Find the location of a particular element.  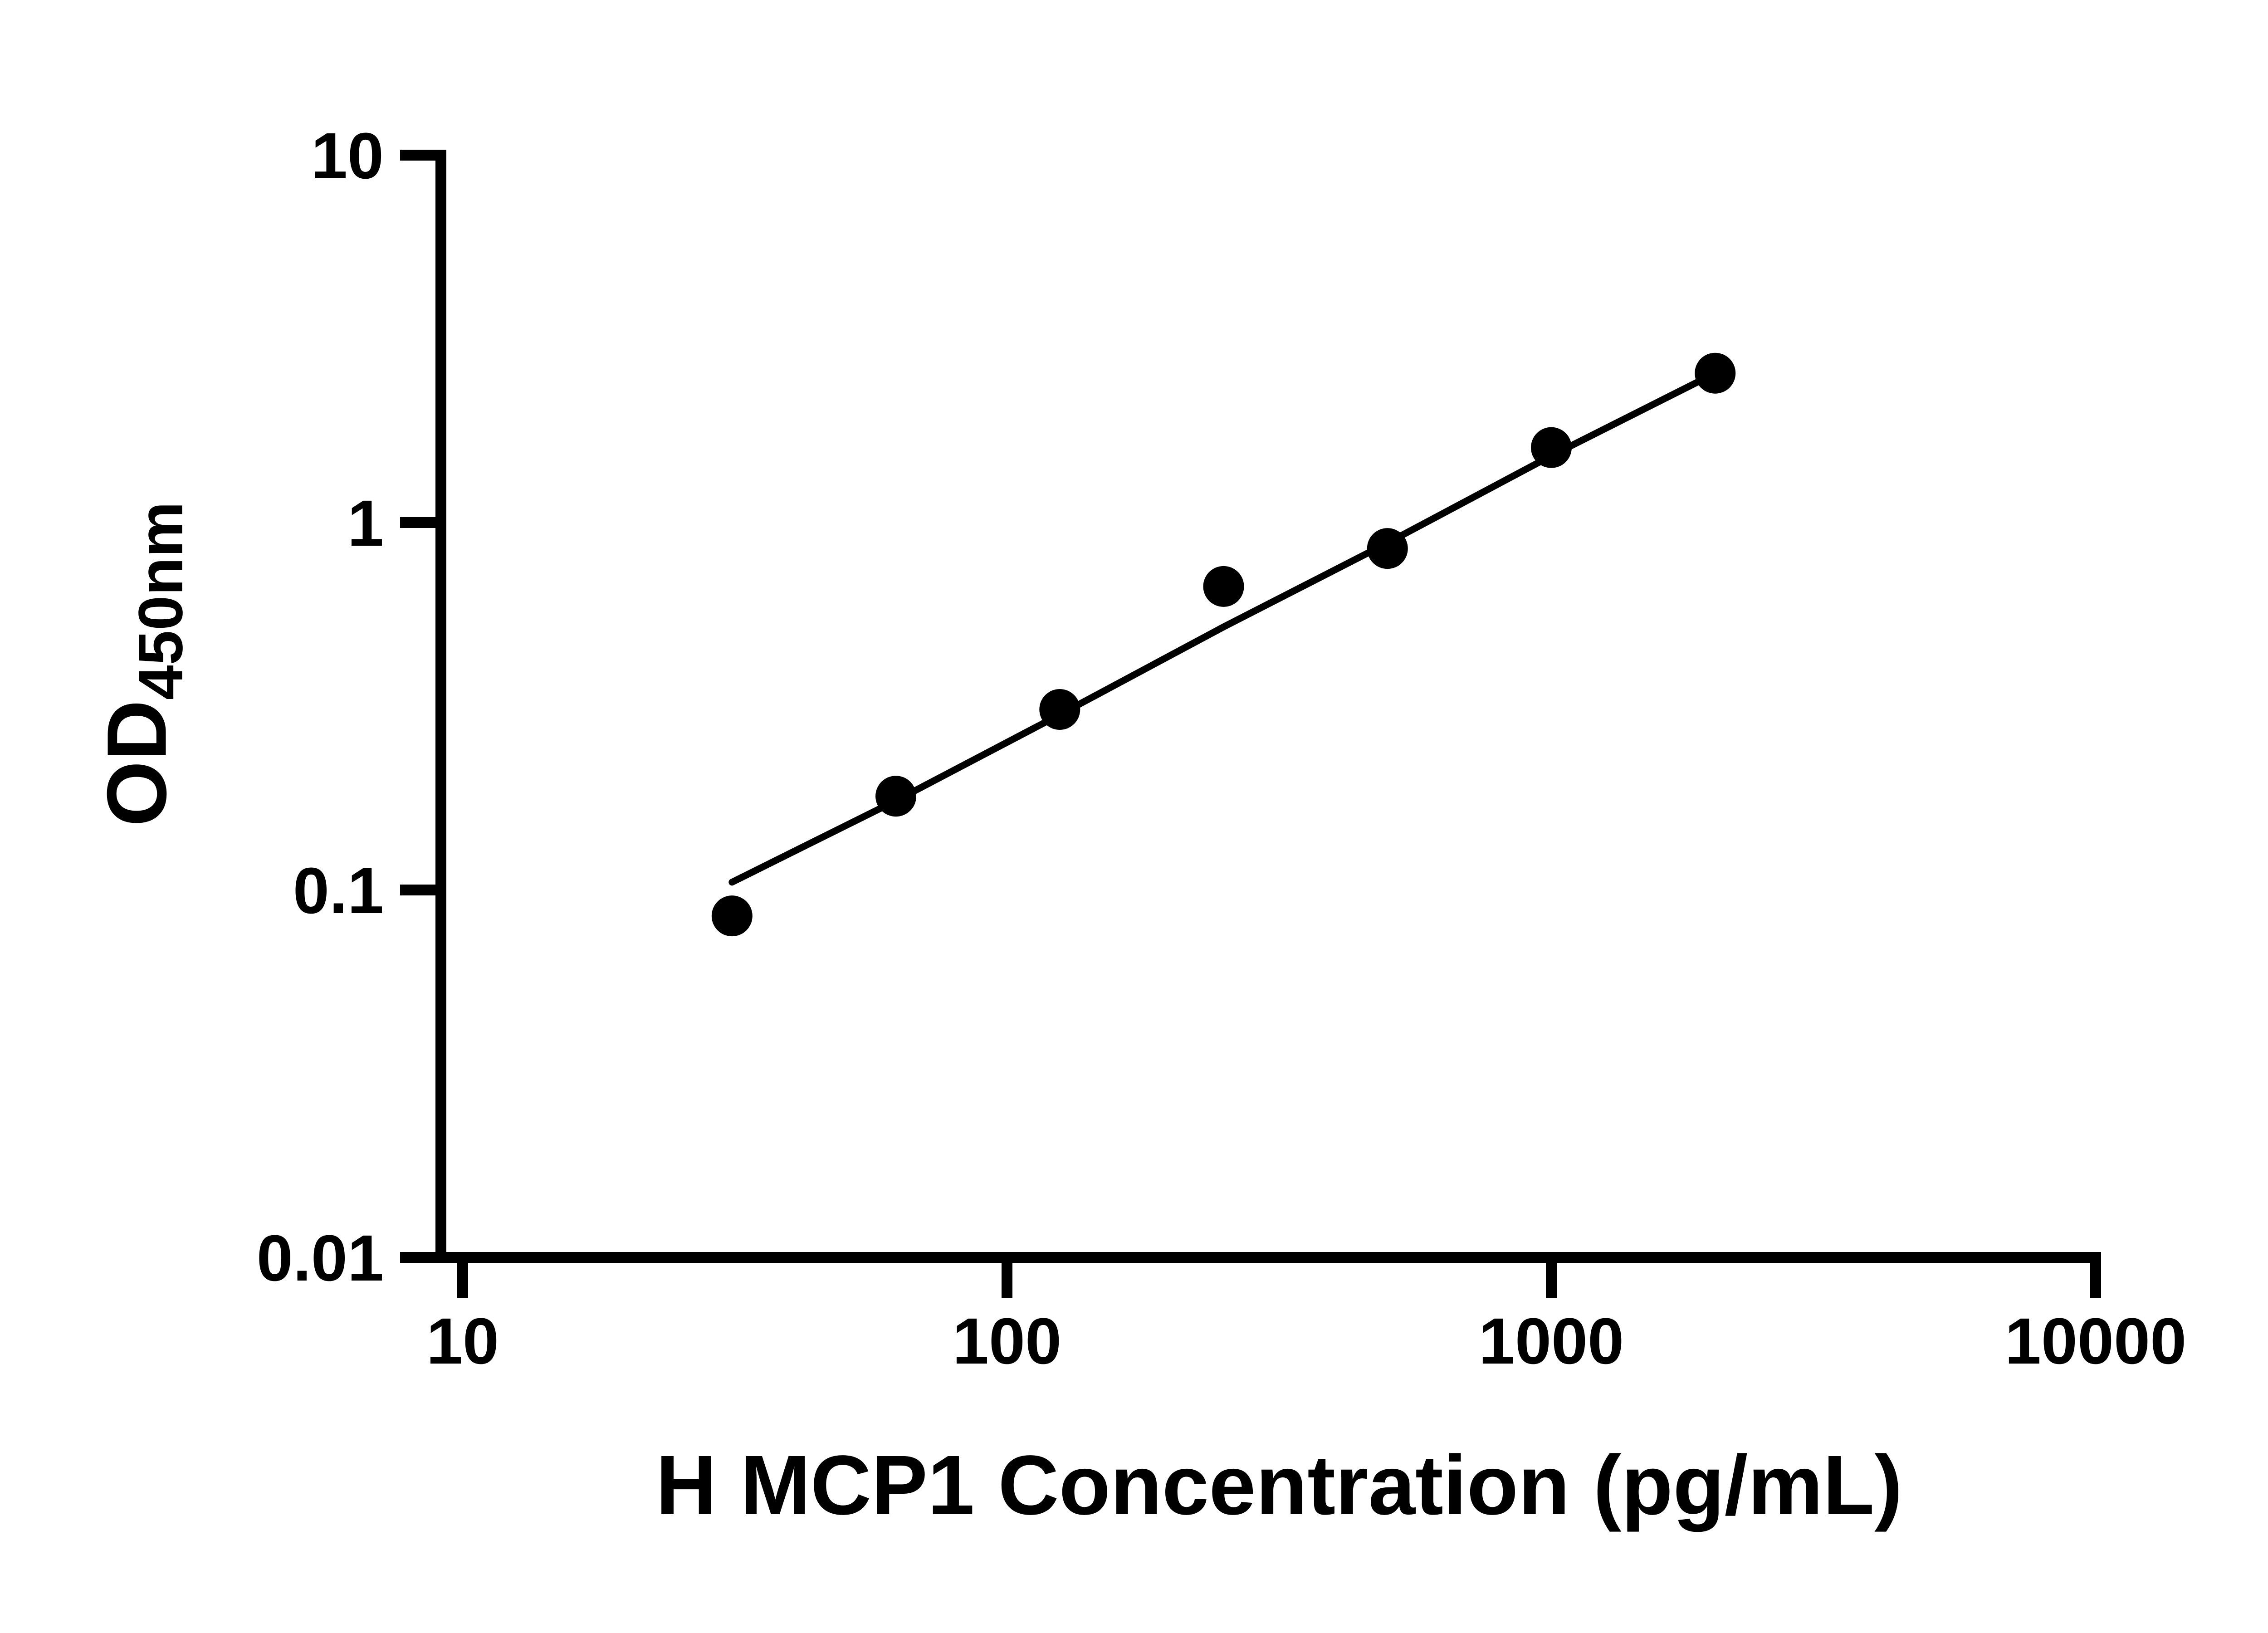

y-axis-title-subscript: 450nm is located at coordinates (161, 600).